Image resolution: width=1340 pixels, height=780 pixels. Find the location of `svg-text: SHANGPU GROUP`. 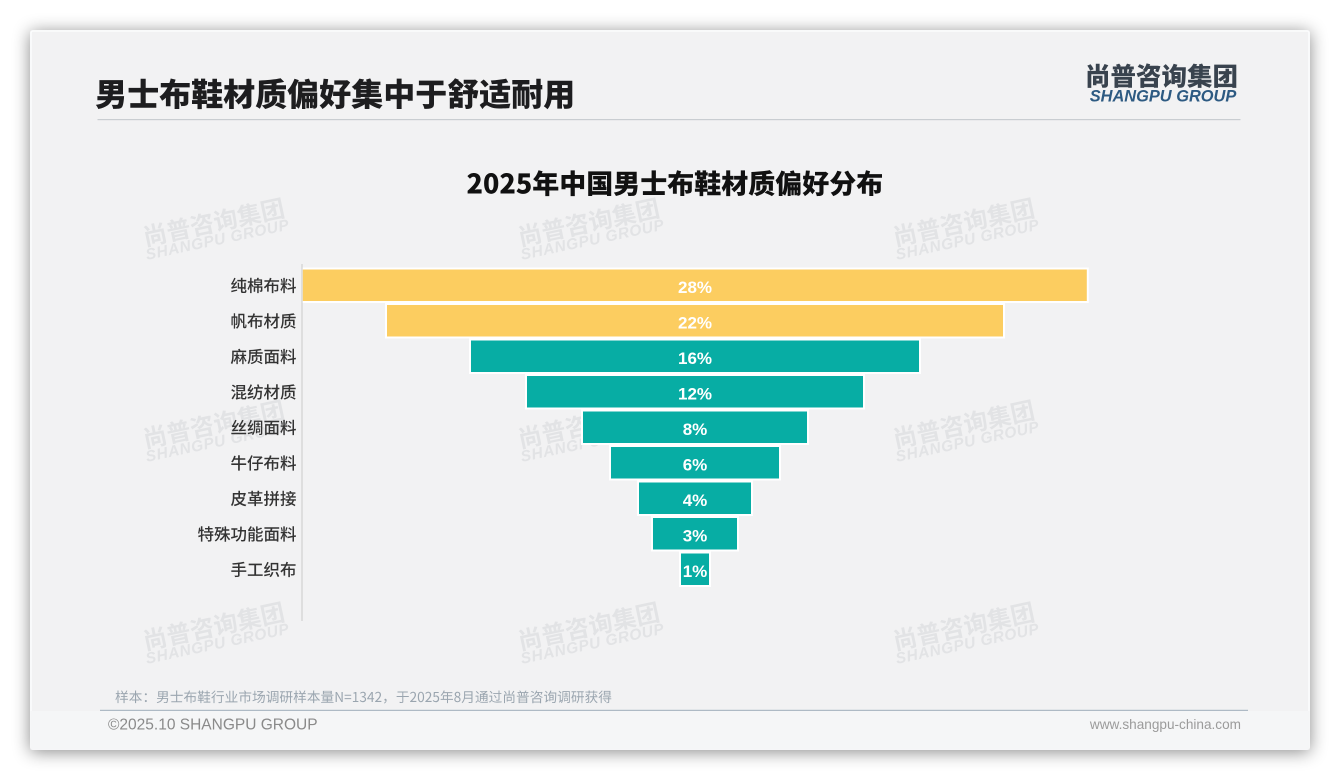

svg-text: SHANGPU GROUP is located at coordinates (1163, 97).